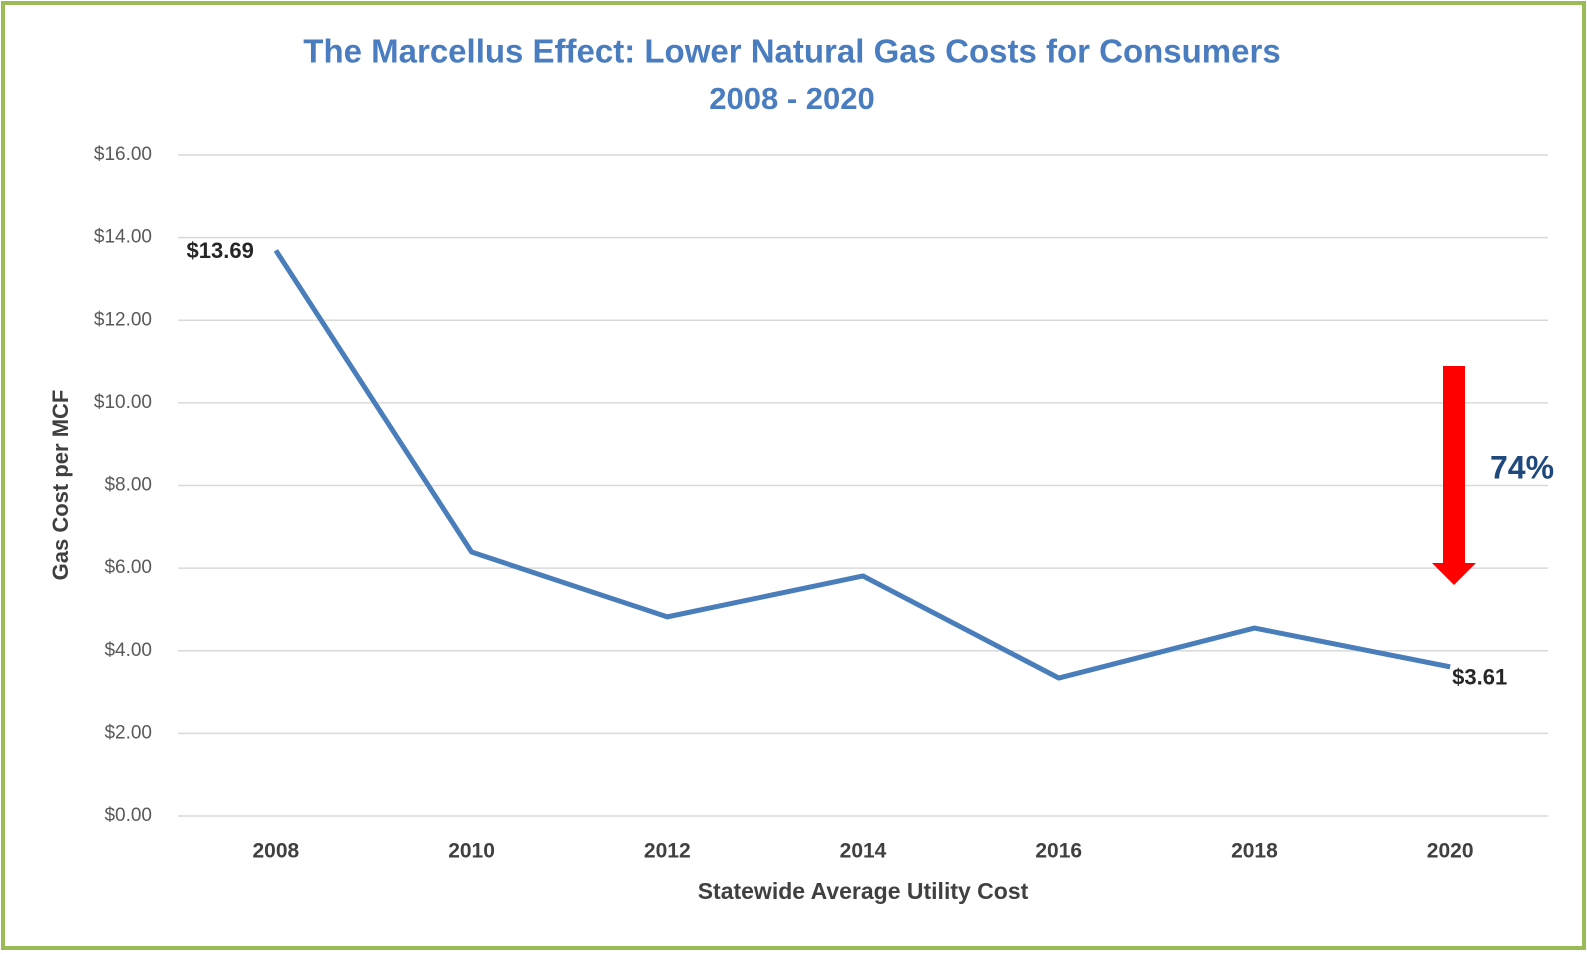 The height and width of the screenshot is (954, 1587). Describe the element at coordinates (123, 154) in the screenshot. I see `y-tick-label: $16.00` at that location.